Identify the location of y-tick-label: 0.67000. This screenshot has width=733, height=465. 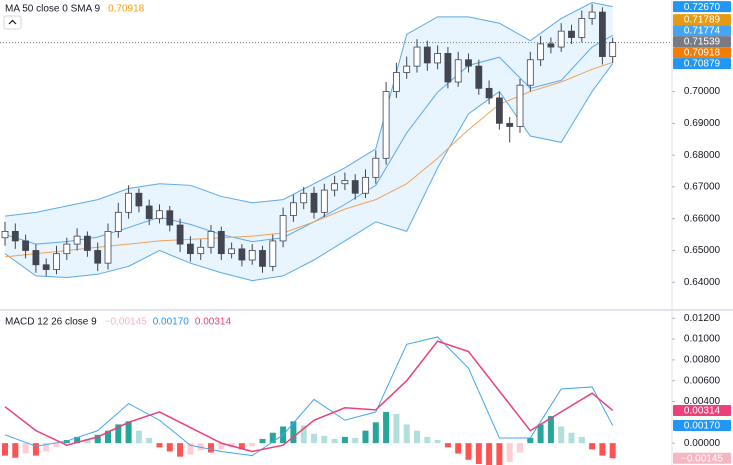
(702, 187).